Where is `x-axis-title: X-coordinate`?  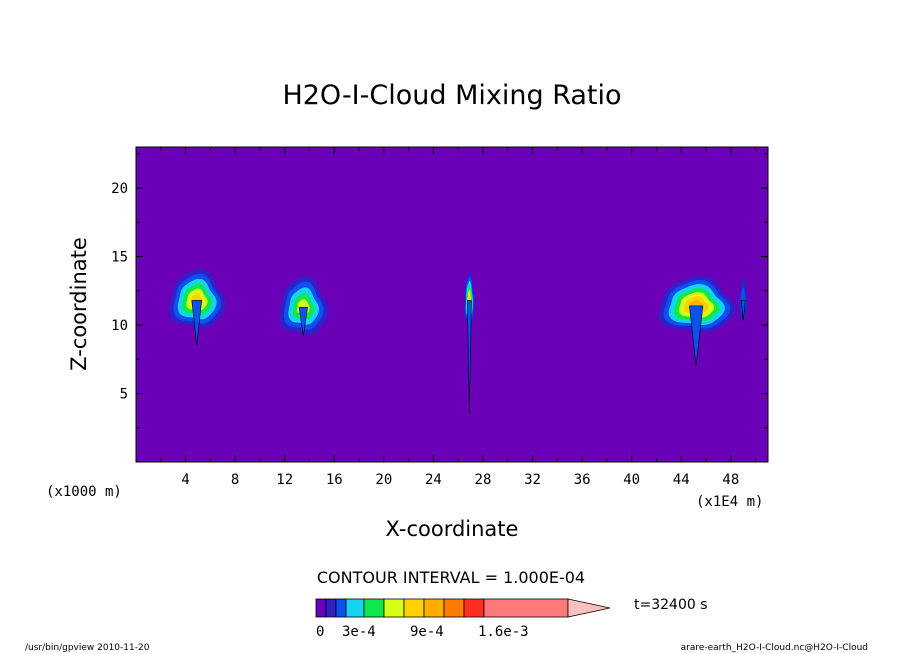
x-axis-title: X-coordinate is located at coordinates (452, 529).